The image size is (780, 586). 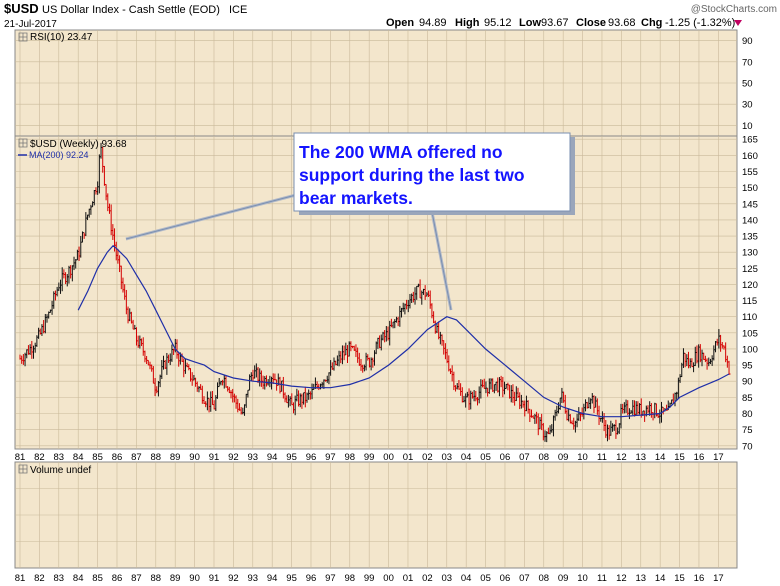 What do you see at coordinates (749, 301) in the screenshot?
I see `y-tick-label: 115` at bounding box center [749, 301].